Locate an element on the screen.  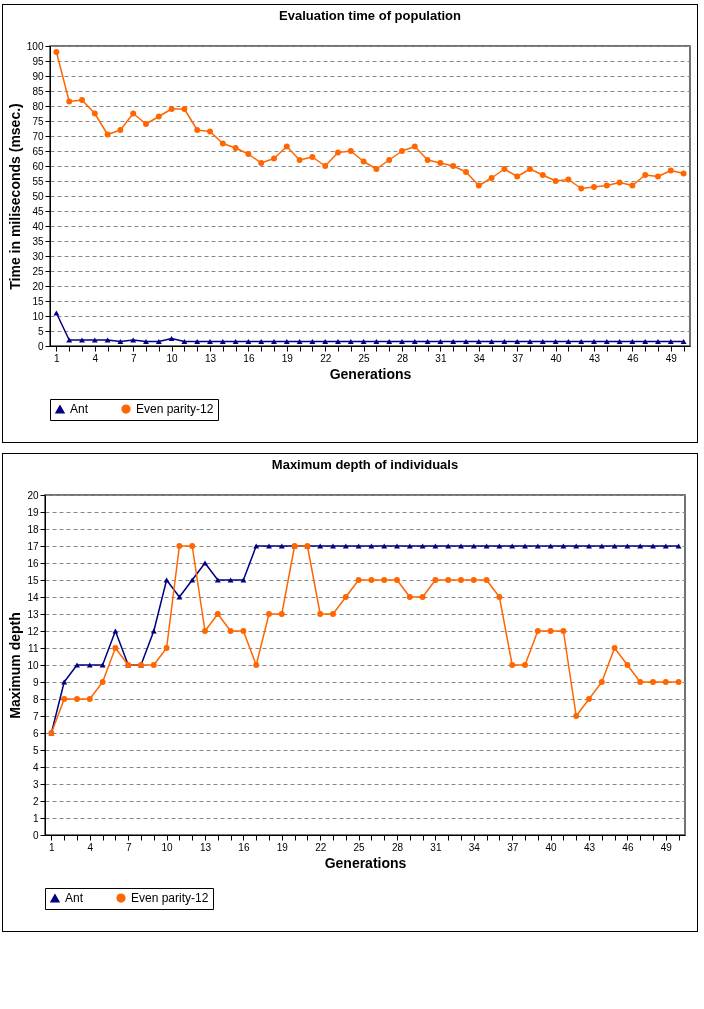
y-tick-label: 65 is located at coordinates (38, 151).